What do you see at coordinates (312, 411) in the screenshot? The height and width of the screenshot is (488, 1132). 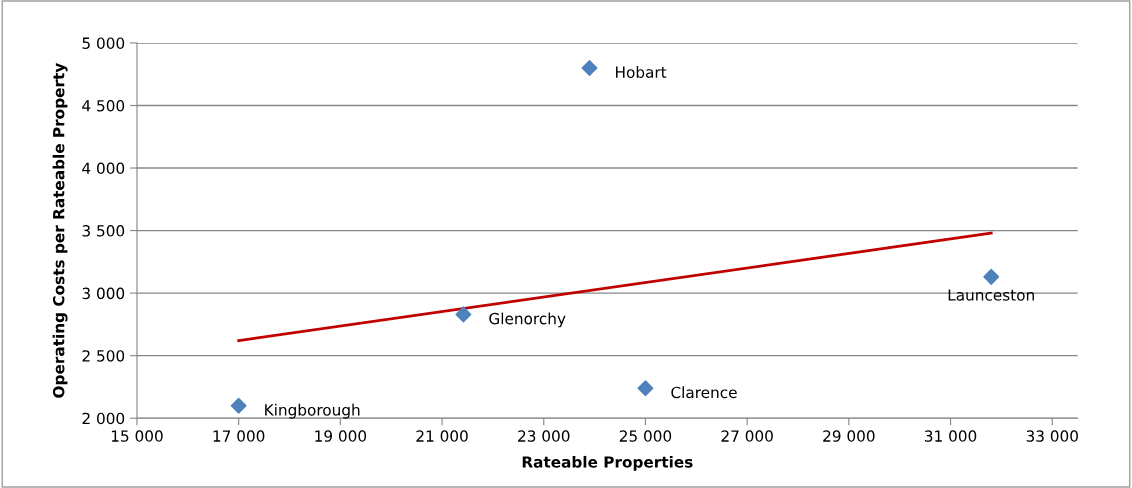 I see `annotation: Kingborough` at bounding box center [312, 411].